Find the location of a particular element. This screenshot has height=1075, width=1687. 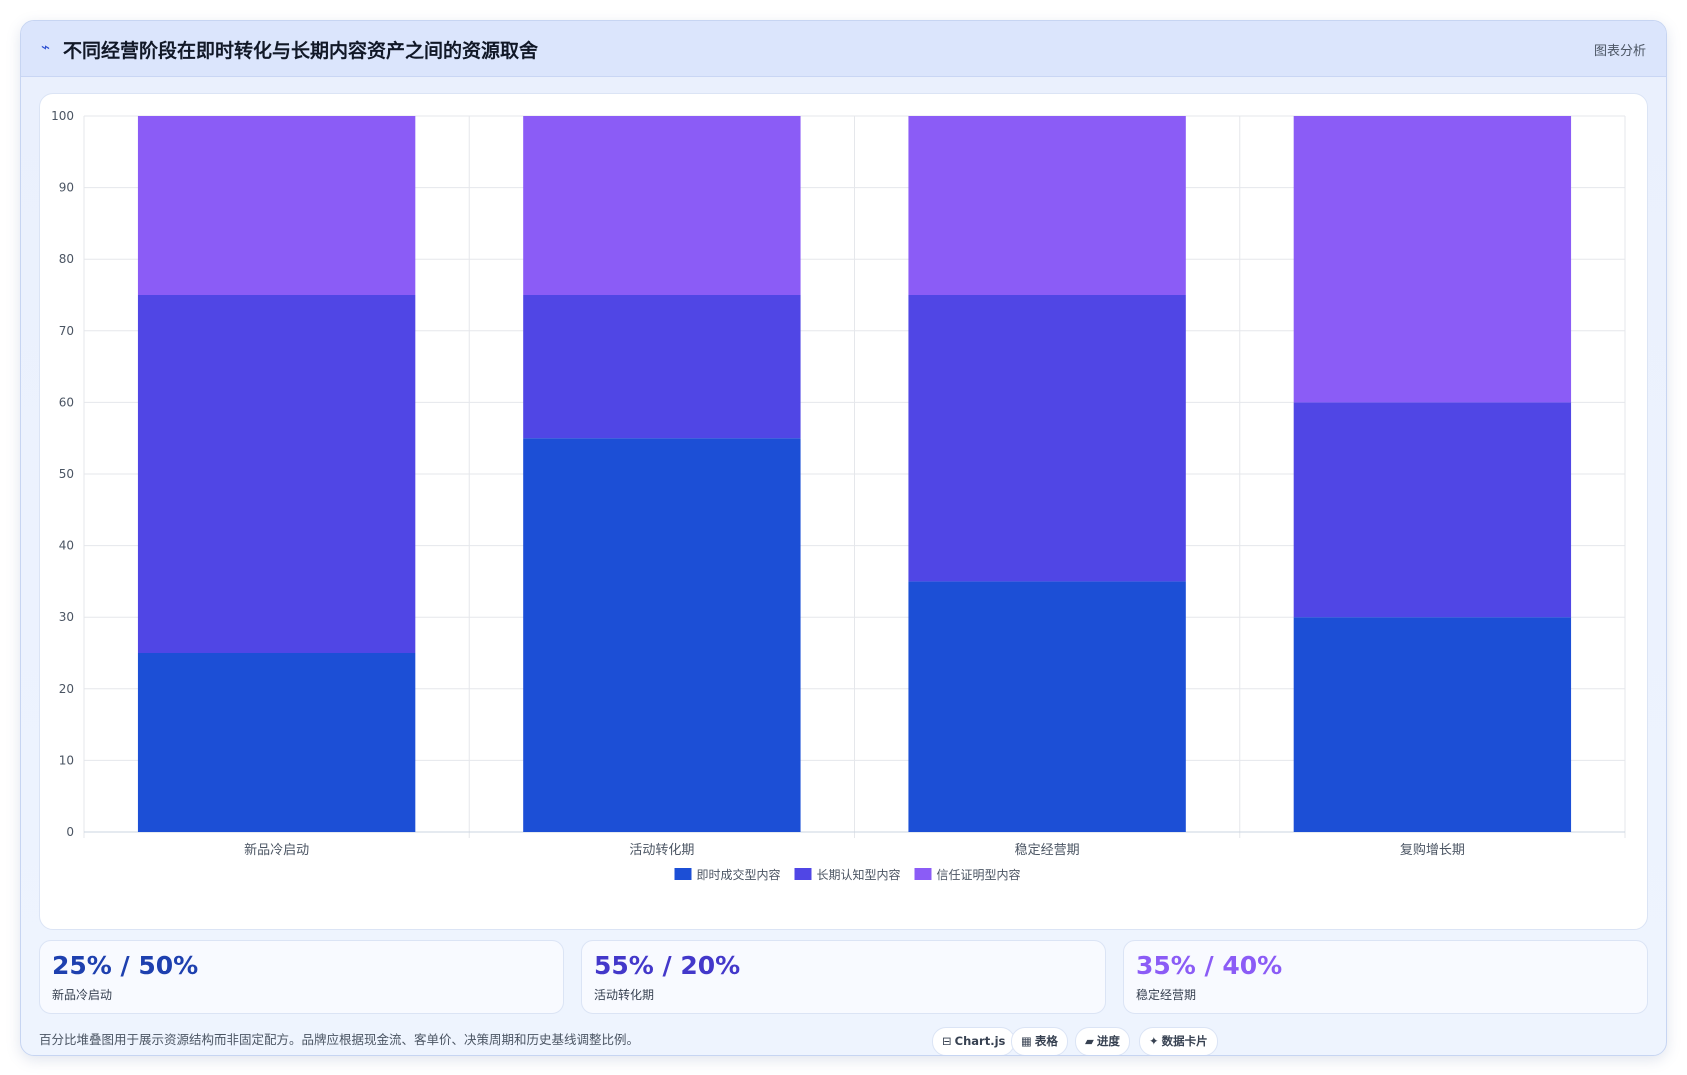

y-tick-label: 10 is located at coordinates (66, 760).